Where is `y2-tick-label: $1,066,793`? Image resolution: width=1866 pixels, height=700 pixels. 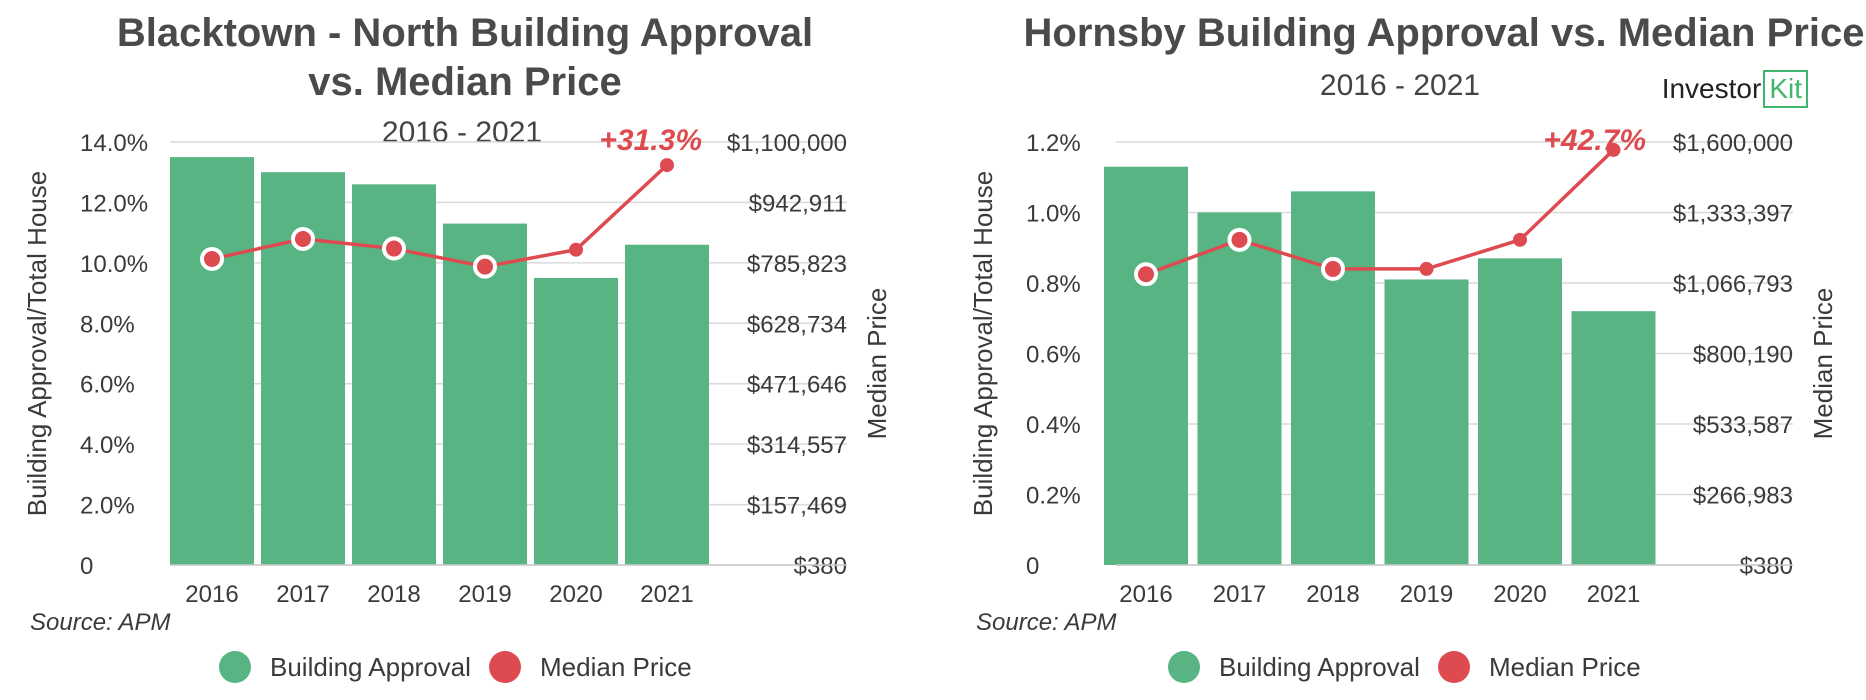
y2-tick-label: $1,066,793 is located at coordinates (1733, 284).